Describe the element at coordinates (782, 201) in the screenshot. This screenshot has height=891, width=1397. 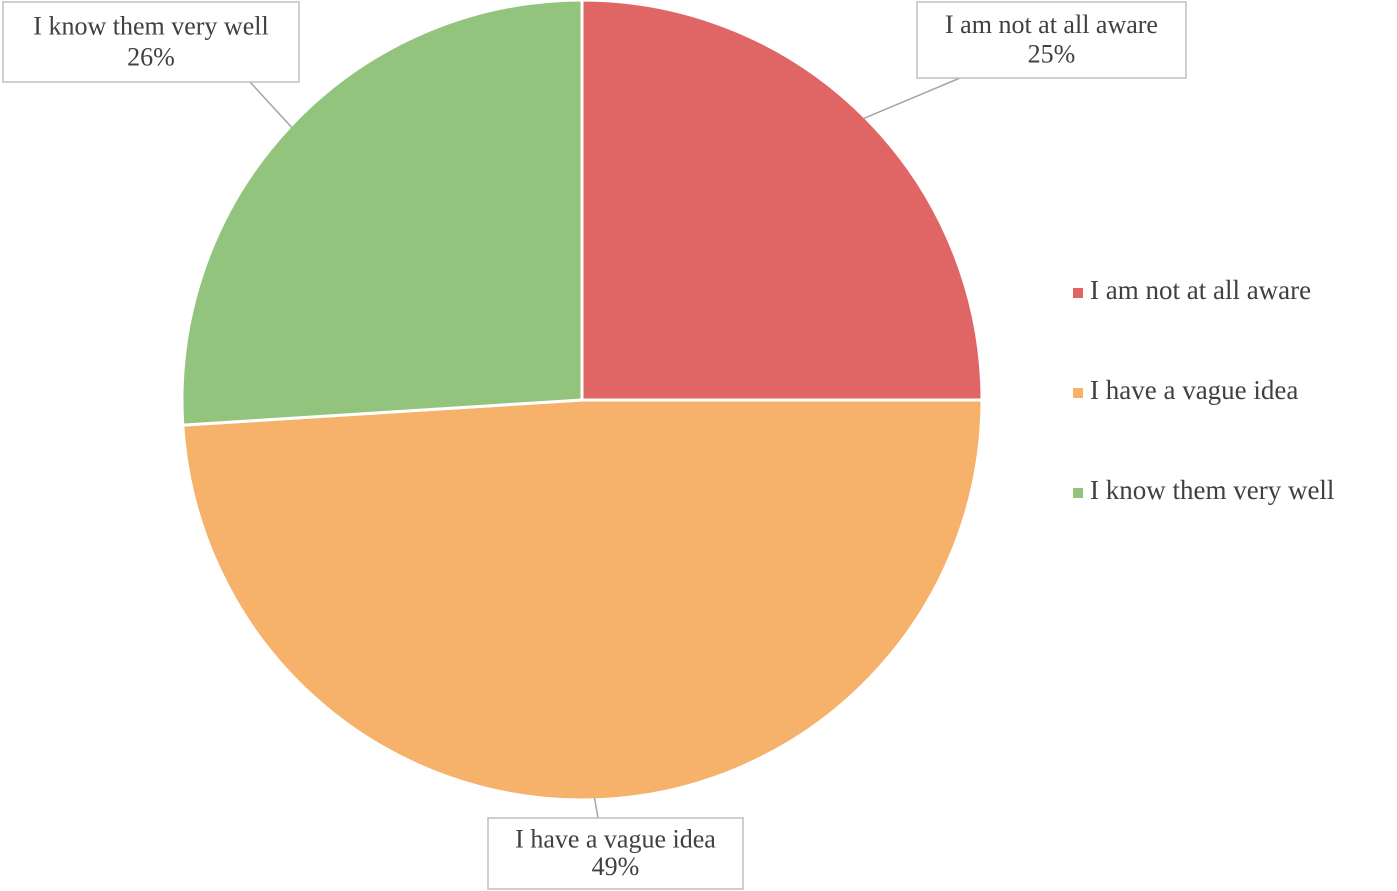
I see `pie-slice` at that location.